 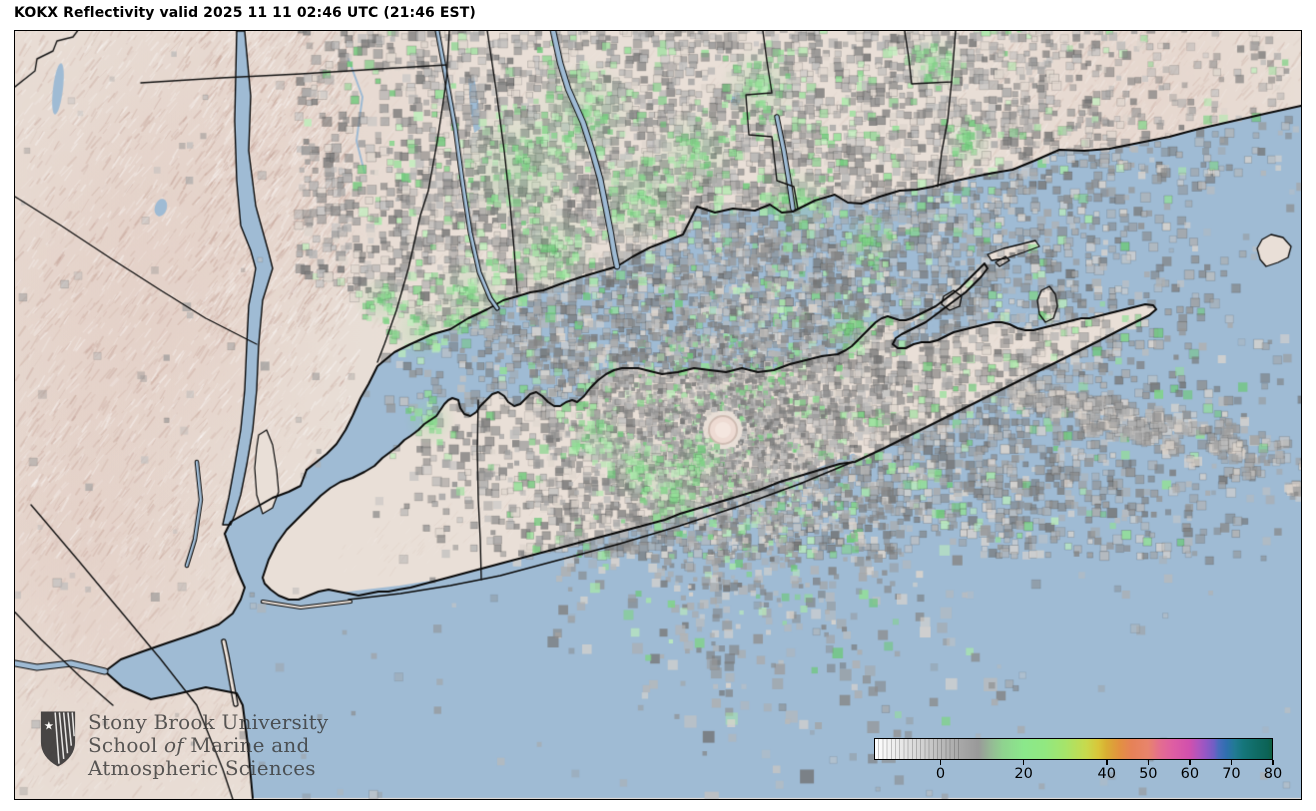 I want to click on colorbar-tick-label: 40, so click(x=1106, y=774).